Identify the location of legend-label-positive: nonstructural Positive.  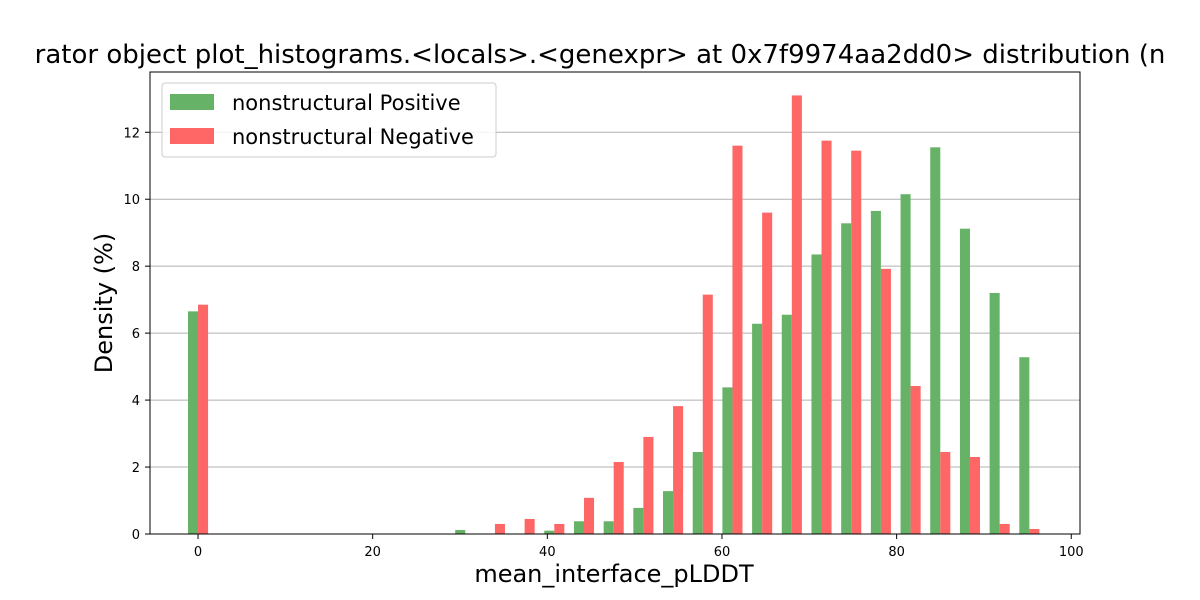
(346, 103).